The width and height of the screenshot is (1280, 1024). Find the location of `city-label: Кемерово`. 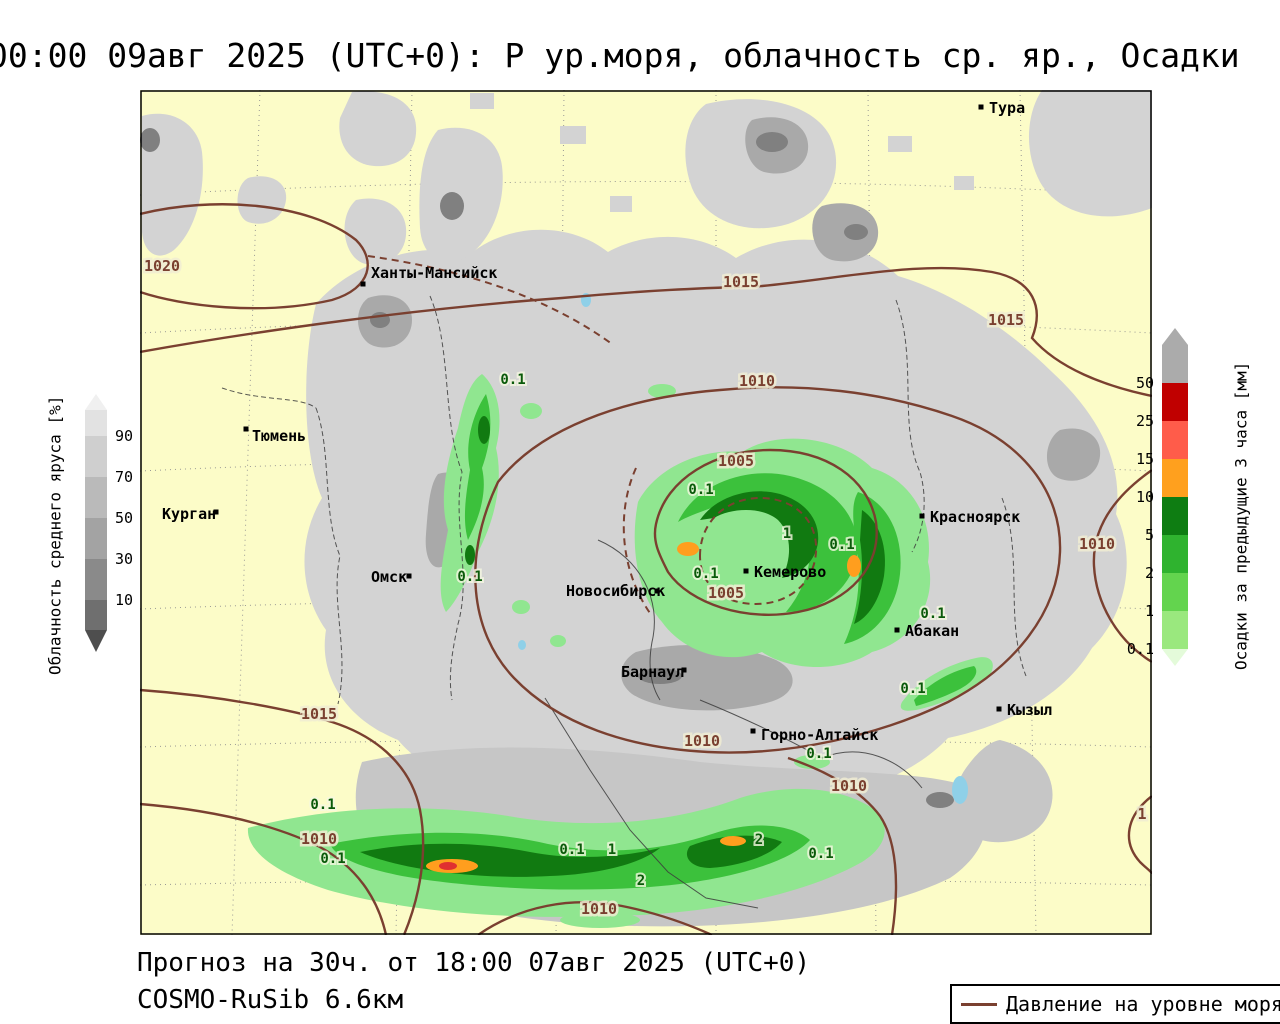

city-label: Кемерово is located at coordinates (790, 572).